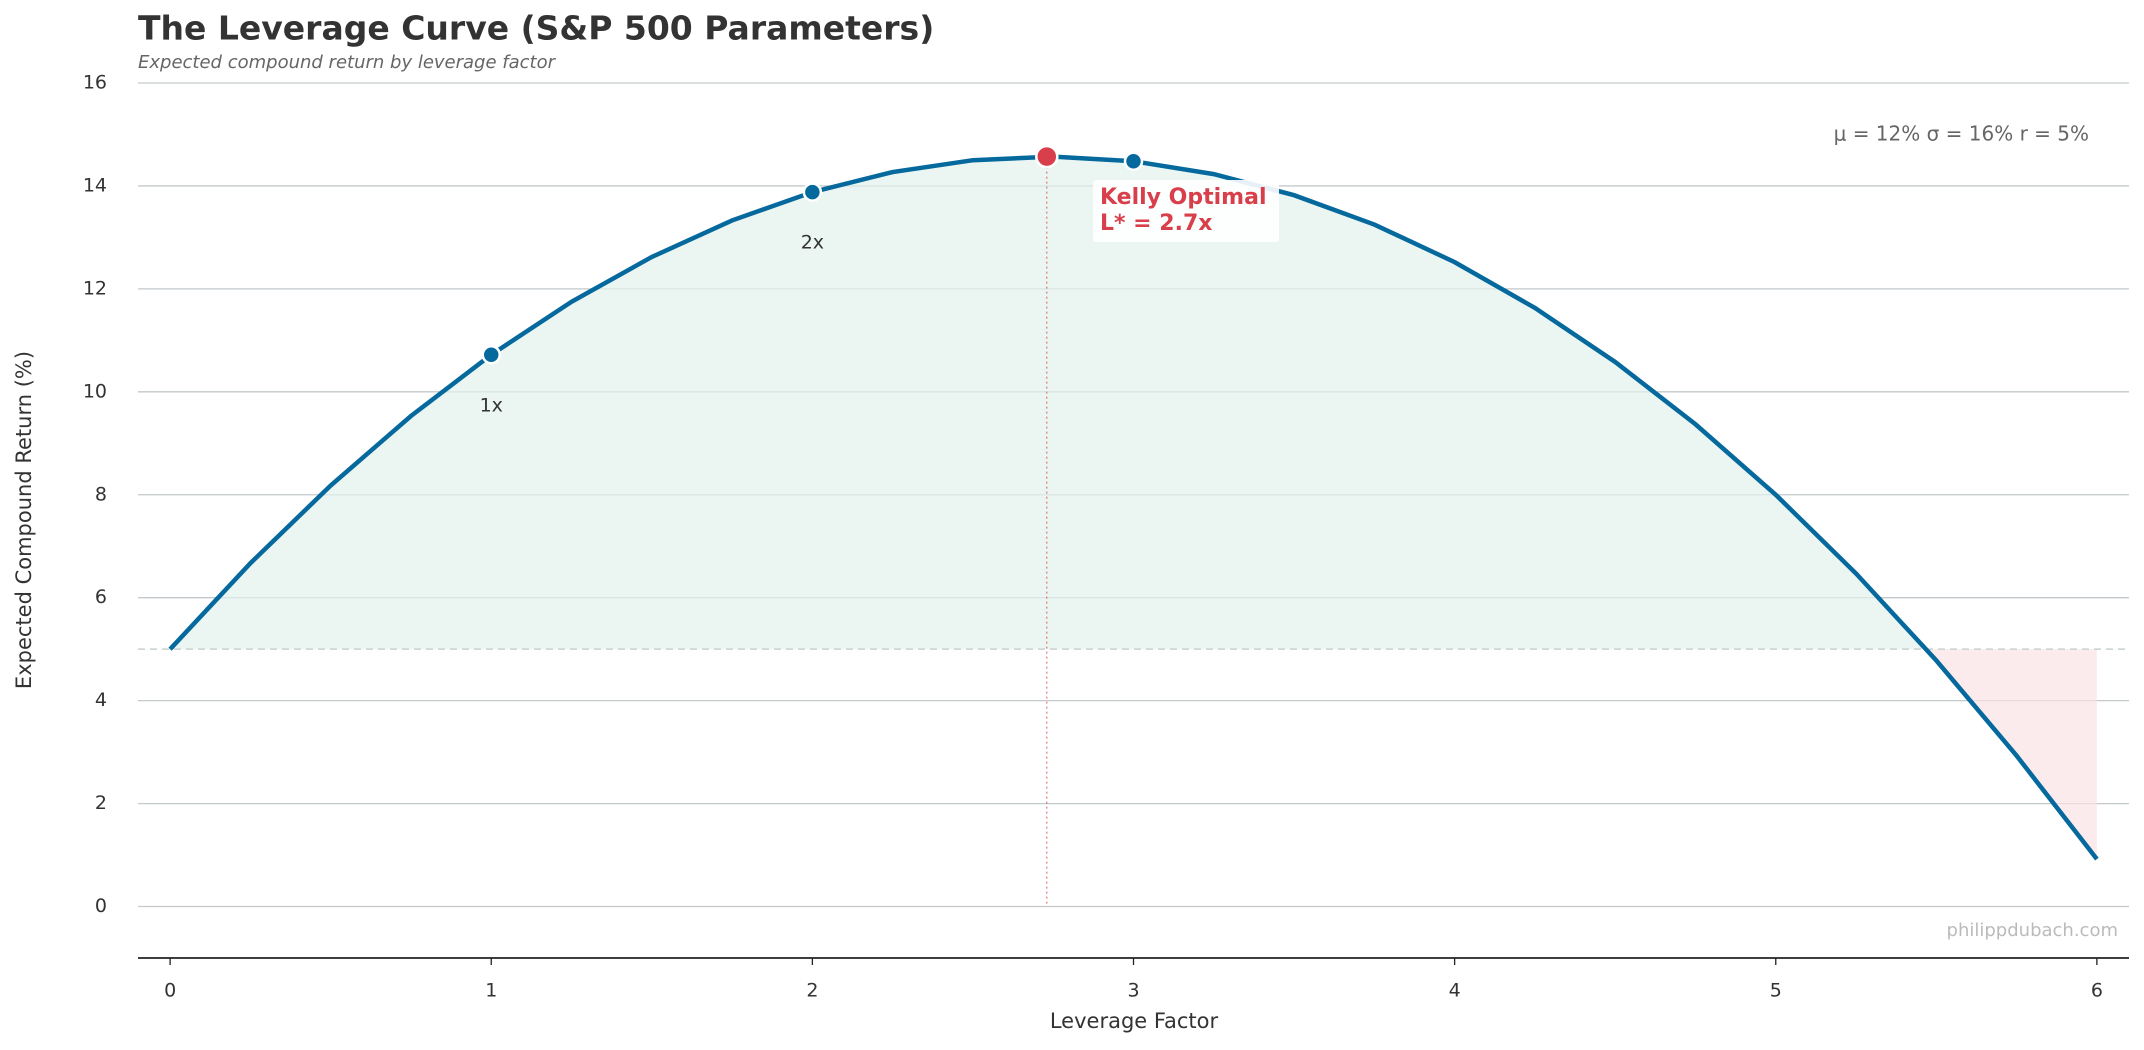 This screenshot has width=2144, height=1050. What do you see at coordinates (812, 243) in the screenshot?
I see `marker-label: 2x` at bounding box center [812, 243].